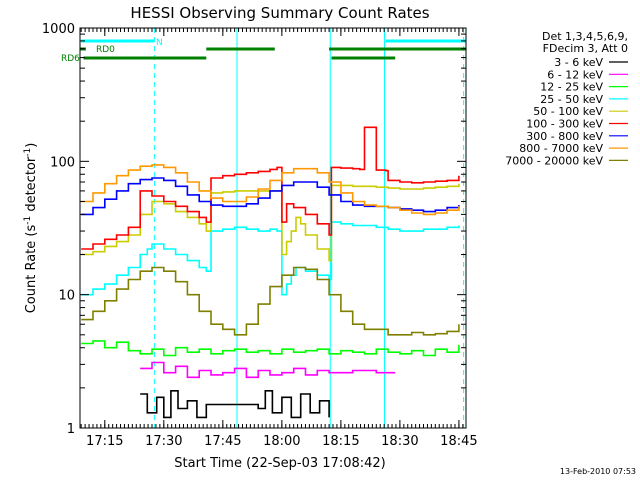  I want to click on legend-label-5: 100 - 300 keV, so click(564, 124).